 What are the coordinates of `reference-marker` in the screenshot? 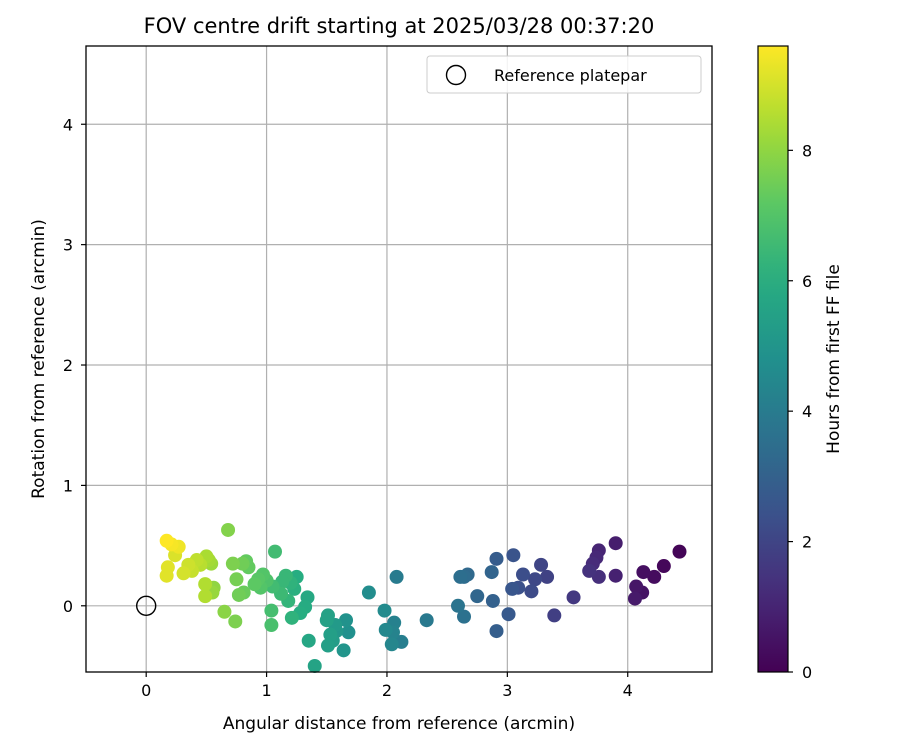 It's located at (146, 605).